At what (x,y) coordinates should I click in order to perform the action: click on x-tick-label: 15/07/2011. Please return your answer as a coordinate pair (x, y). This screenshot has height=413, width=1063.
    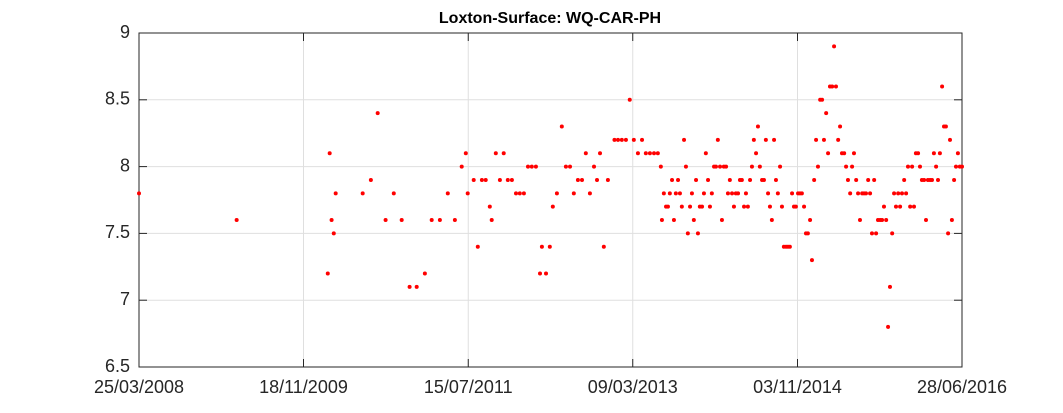
    Looking at the image, I should click on (468, 387).